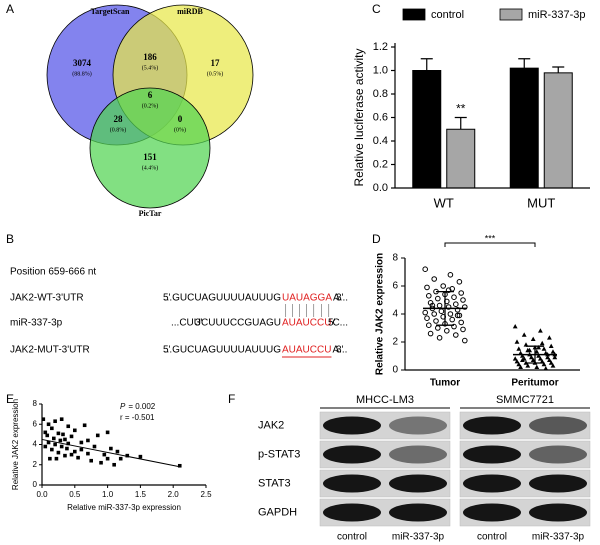 This screenshot has height=545, width=600. I want to click on lane-label: miR-337-3p, so click(558, 537).